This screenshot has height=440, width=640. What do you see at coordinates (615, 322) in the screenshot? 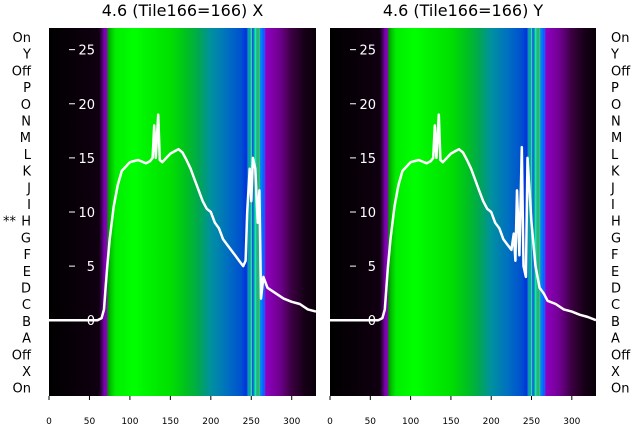
I see `row-label-right: B` at bounding box center [615, 322].